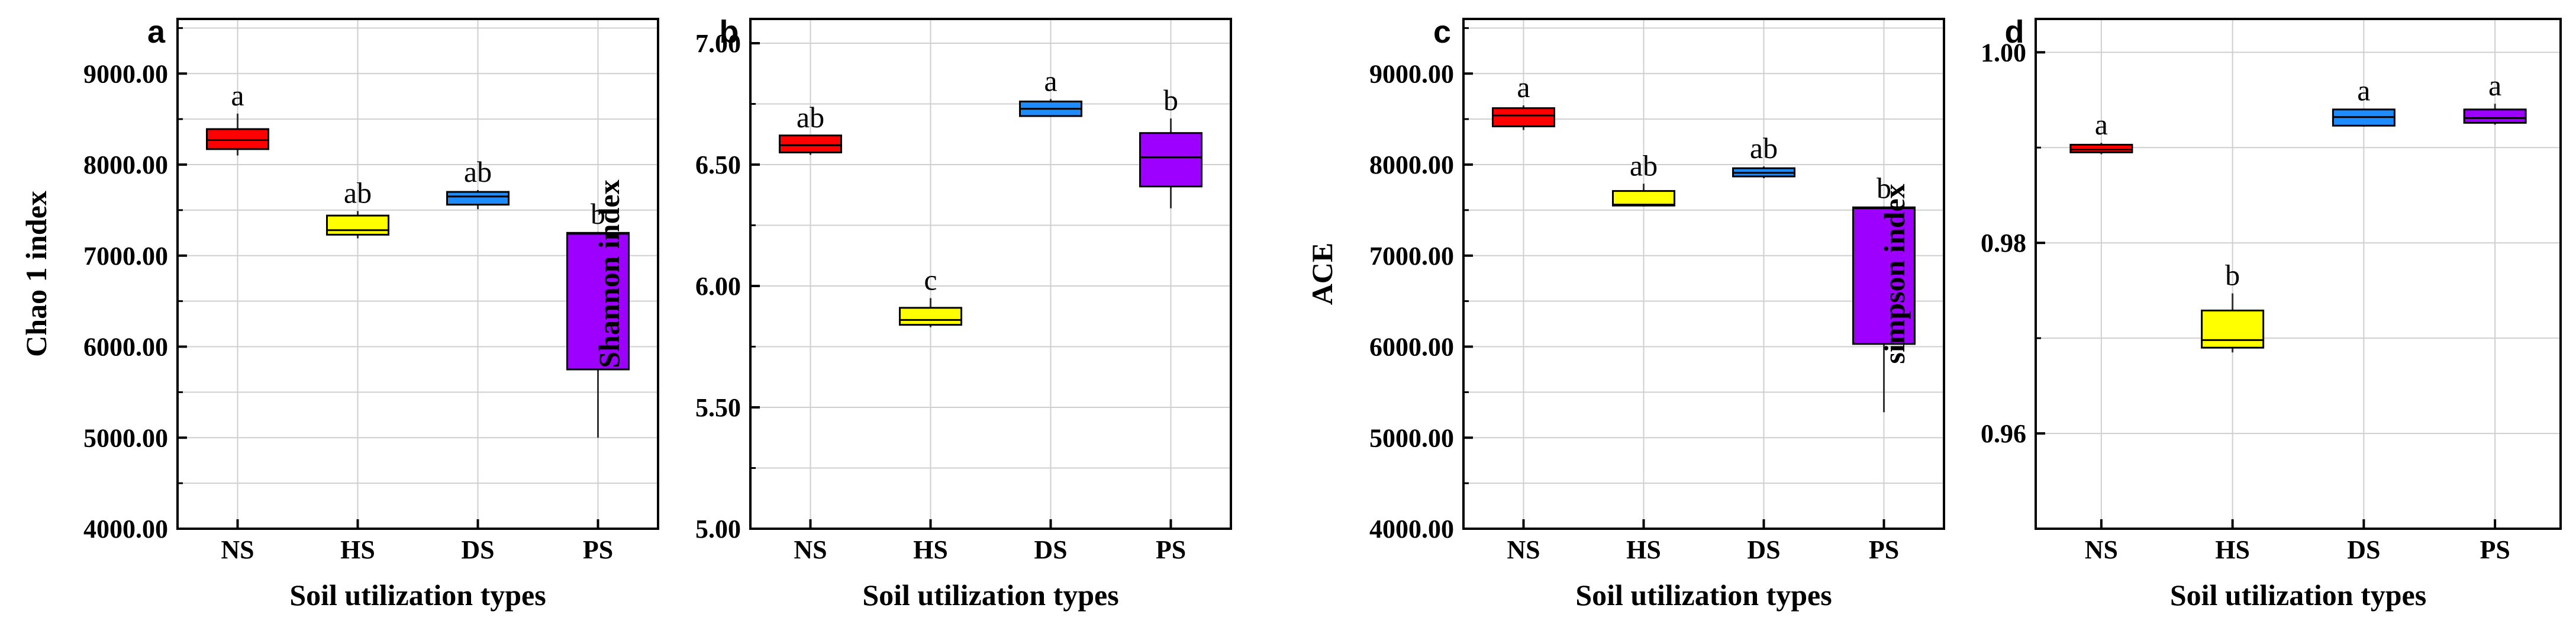  I want to click on y-tick-label: 6.00, so click(718, 287).